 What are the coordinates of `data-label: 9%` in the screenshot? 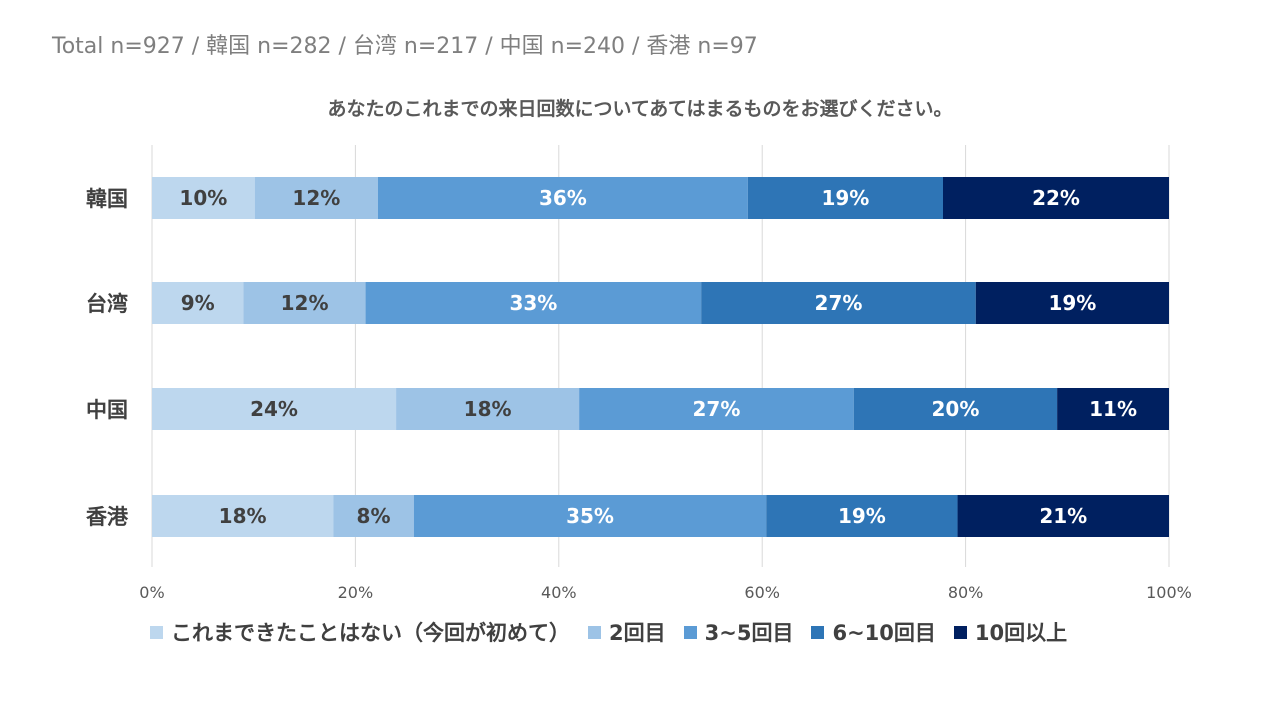 It's located at (198, 303).